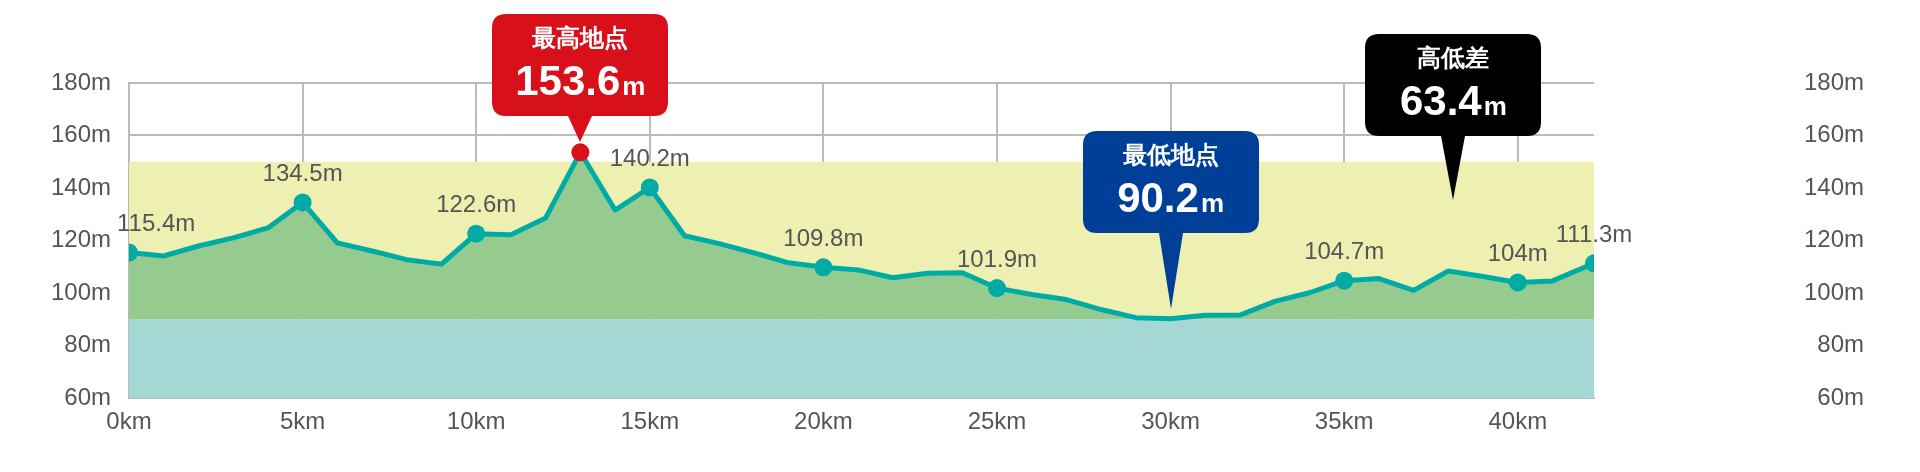  I want to click on speech-bubble: 高低差 63.4m, so click(1453, 116).